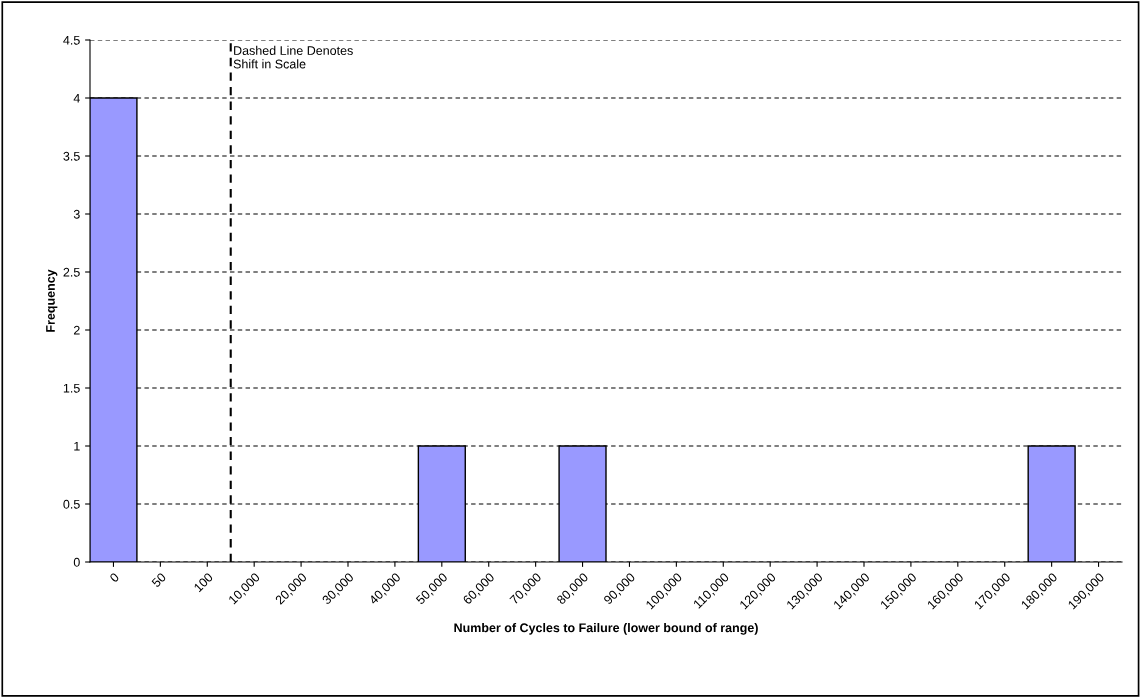 The width and height of the screenshot is (1142, 698). Describe the element at coordinates (606, 629) in the screenshot. I see `x-axis-title: Number of Cycles to Failure (lower bound of range)` at that location.